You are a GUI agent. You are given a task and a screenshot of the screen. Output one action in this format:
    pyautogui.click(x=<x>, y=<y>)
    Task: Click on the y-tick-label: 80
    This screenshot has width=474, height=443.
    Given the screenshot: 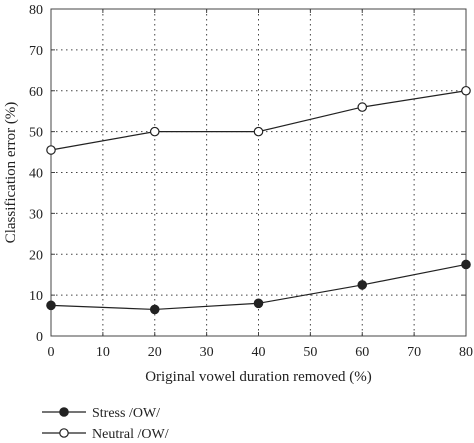 What is the action you would take?
    pyautogui.click(x=36, y=10)
    